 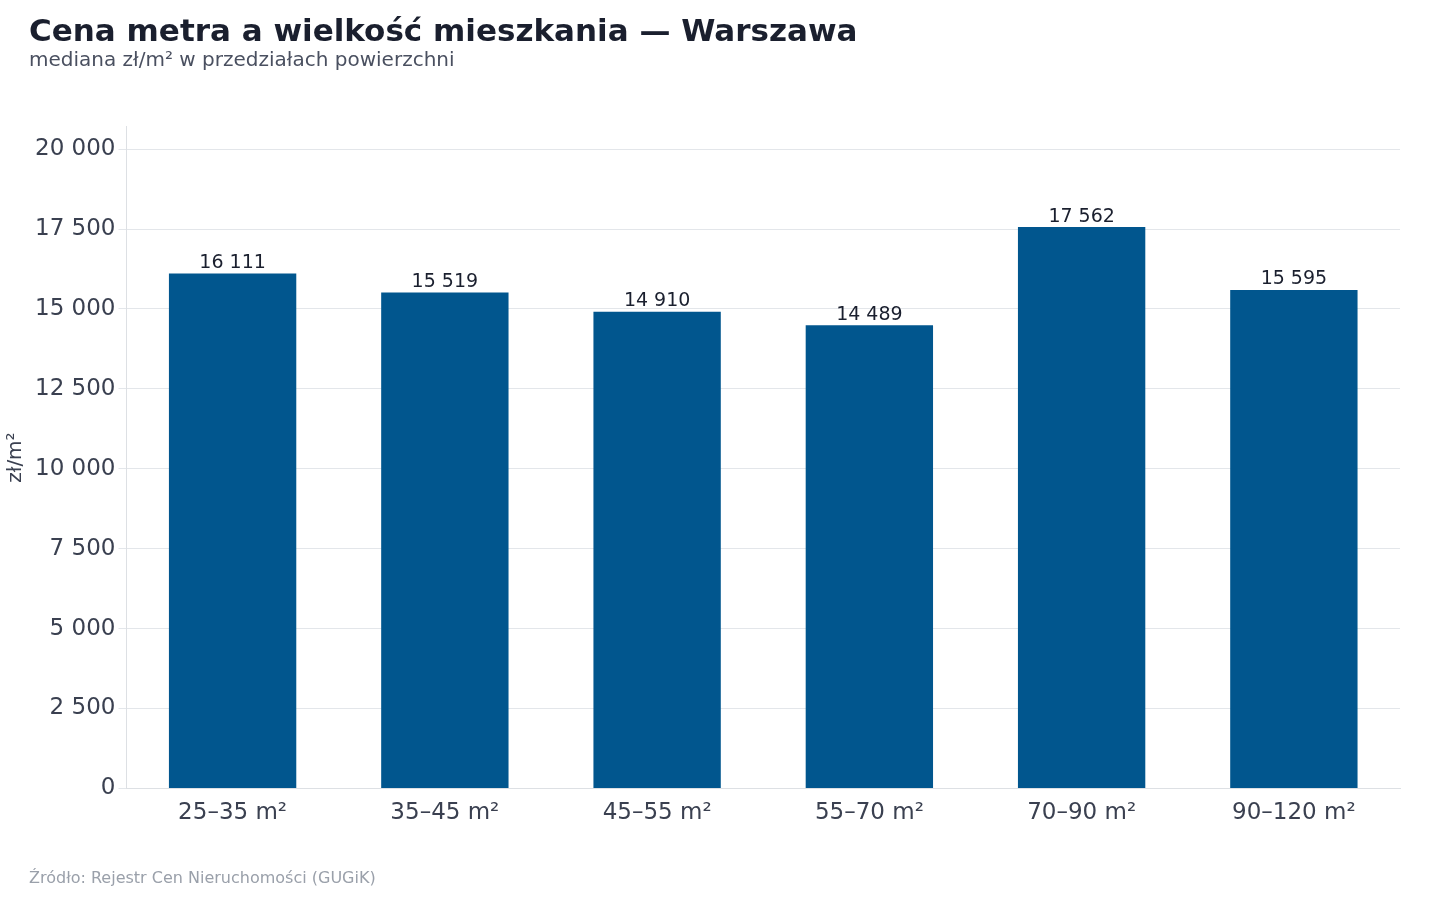 I want to click on y-tick-label: 2 500, so click(x=82, y=706).